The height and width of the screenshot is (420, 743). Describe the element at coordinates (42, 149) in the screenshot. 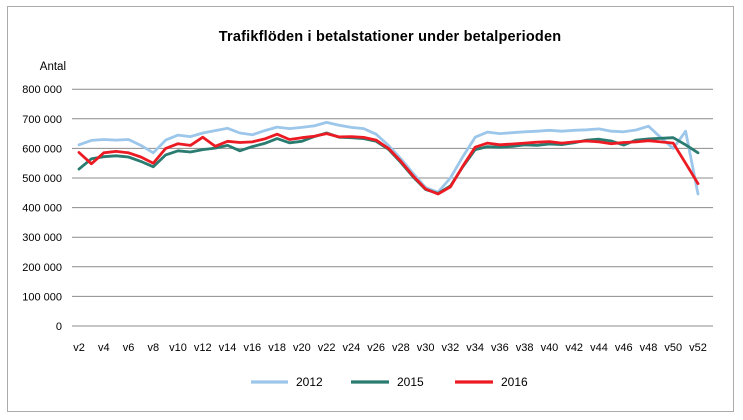

I see `y-tick-label: 600 000` at that location.